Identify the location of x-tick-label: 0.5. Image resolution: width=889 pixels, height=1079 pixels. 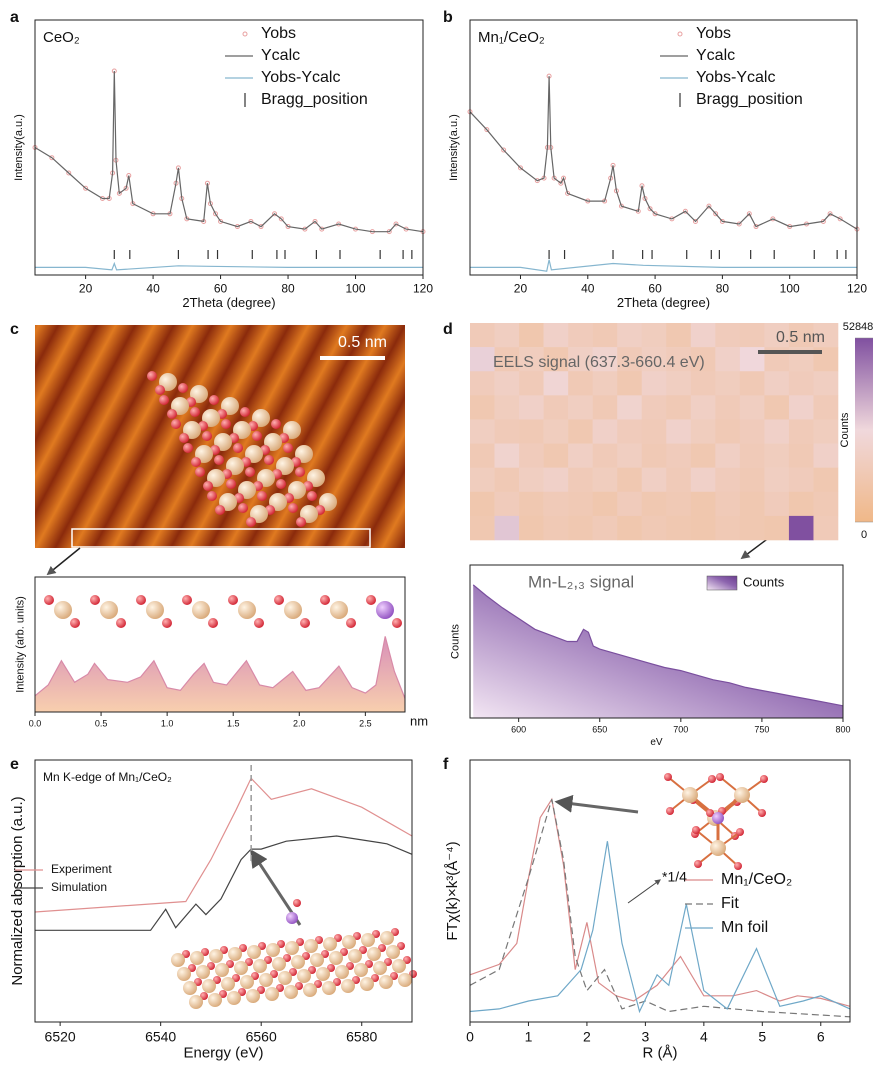
(101, 724).